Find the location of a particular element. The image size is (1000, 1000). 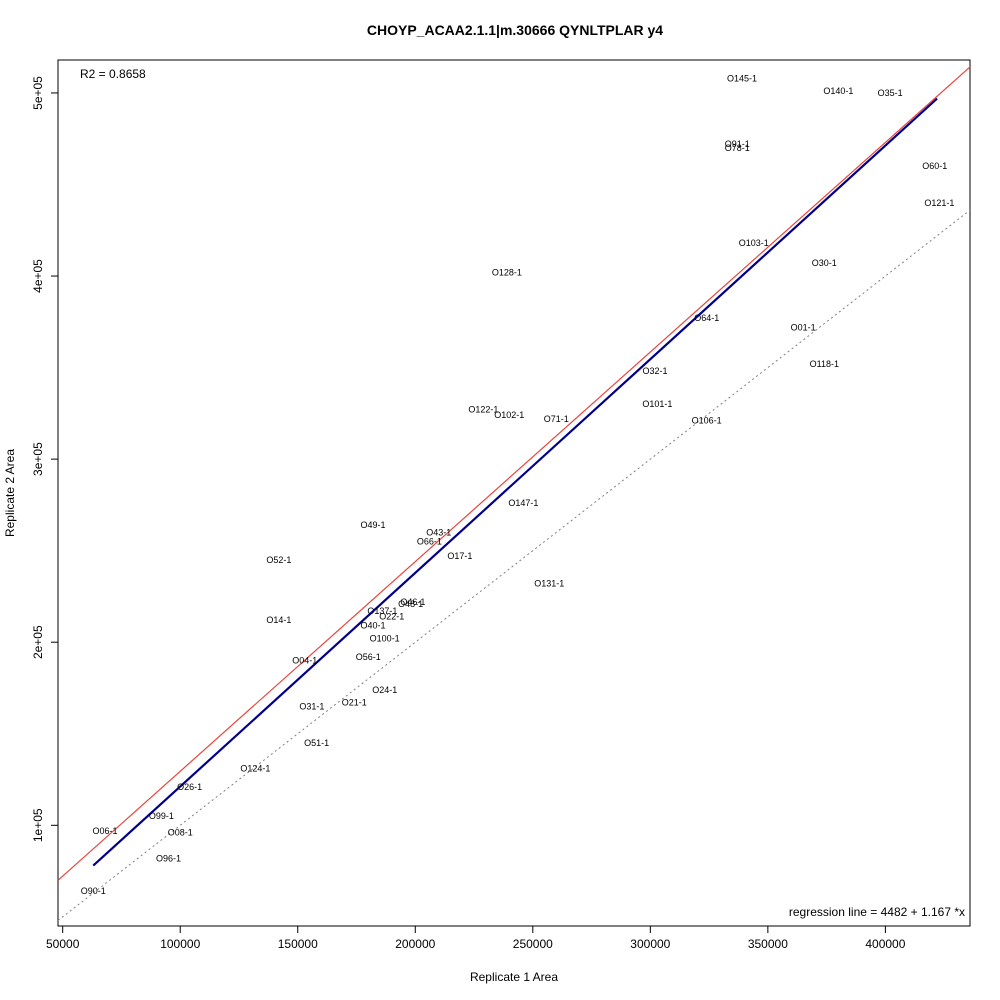

point-label: O66-1 is located at coordinates (429, 542).